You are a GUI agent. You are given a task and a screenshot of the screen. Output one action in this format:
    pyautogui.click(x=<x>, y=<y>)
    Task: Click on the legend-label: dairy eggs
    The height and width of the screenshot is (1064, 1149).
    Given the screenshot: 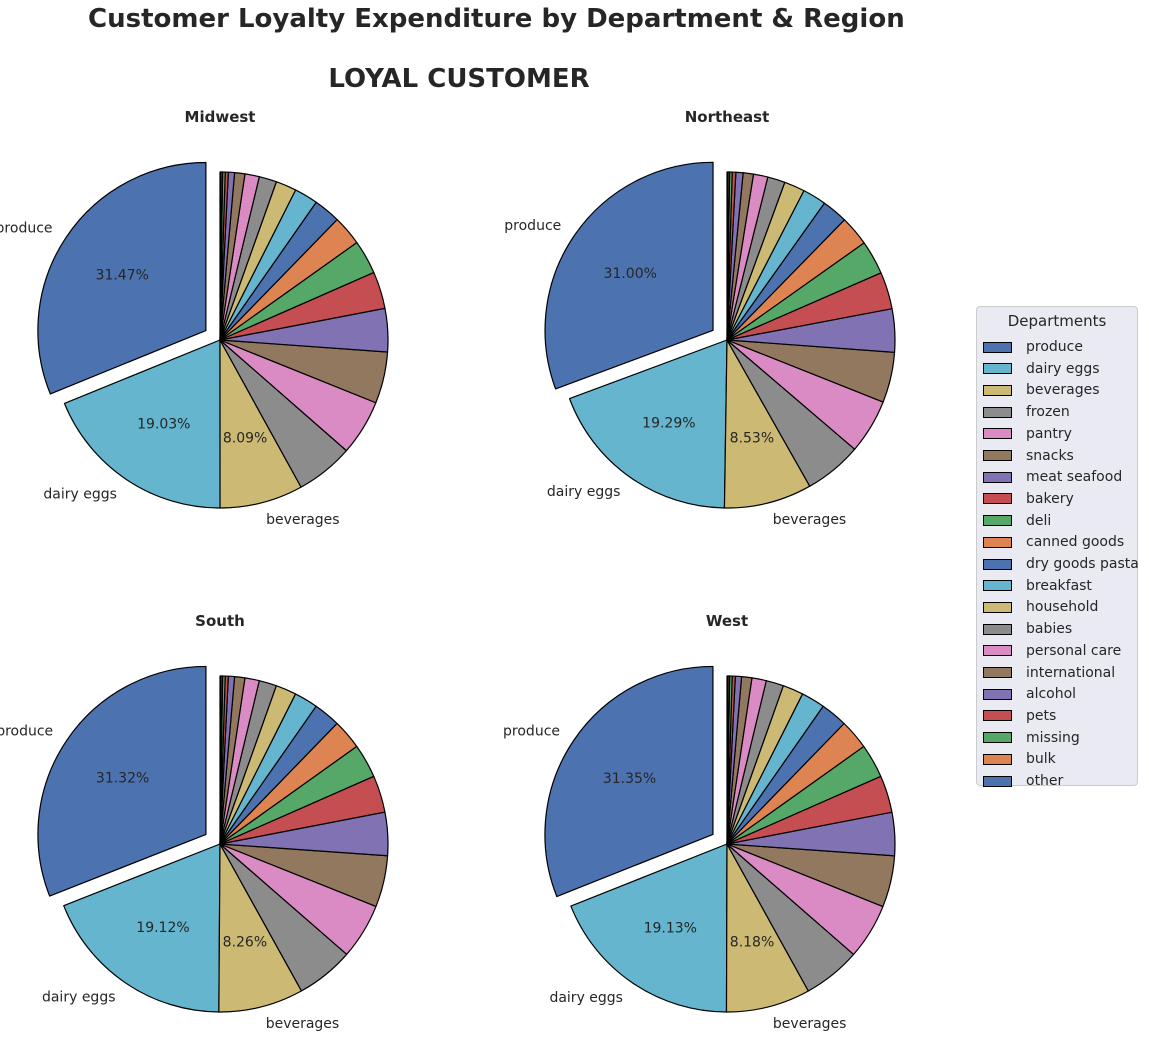 What is the action you would take?
    pyautogui.click(x=1063, y=368)
    